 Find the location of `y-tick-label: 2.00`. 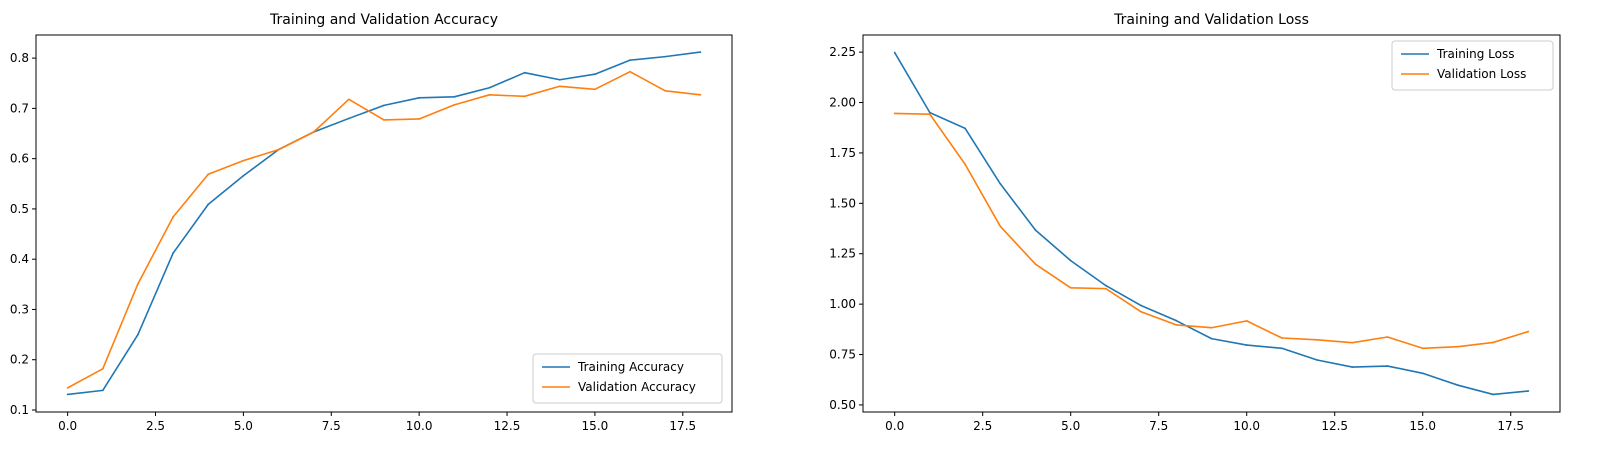

y-tick-label: 2.00 is located at coordinates (842, 103).